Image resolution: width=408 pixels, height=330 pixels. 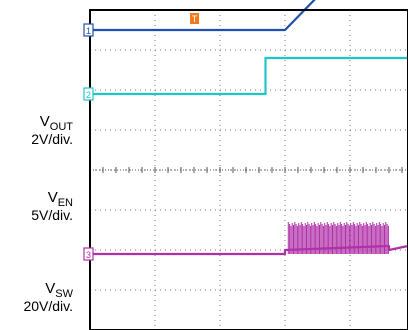 I want to click on trigger-marker-label: T, so click(x=195, y=19).